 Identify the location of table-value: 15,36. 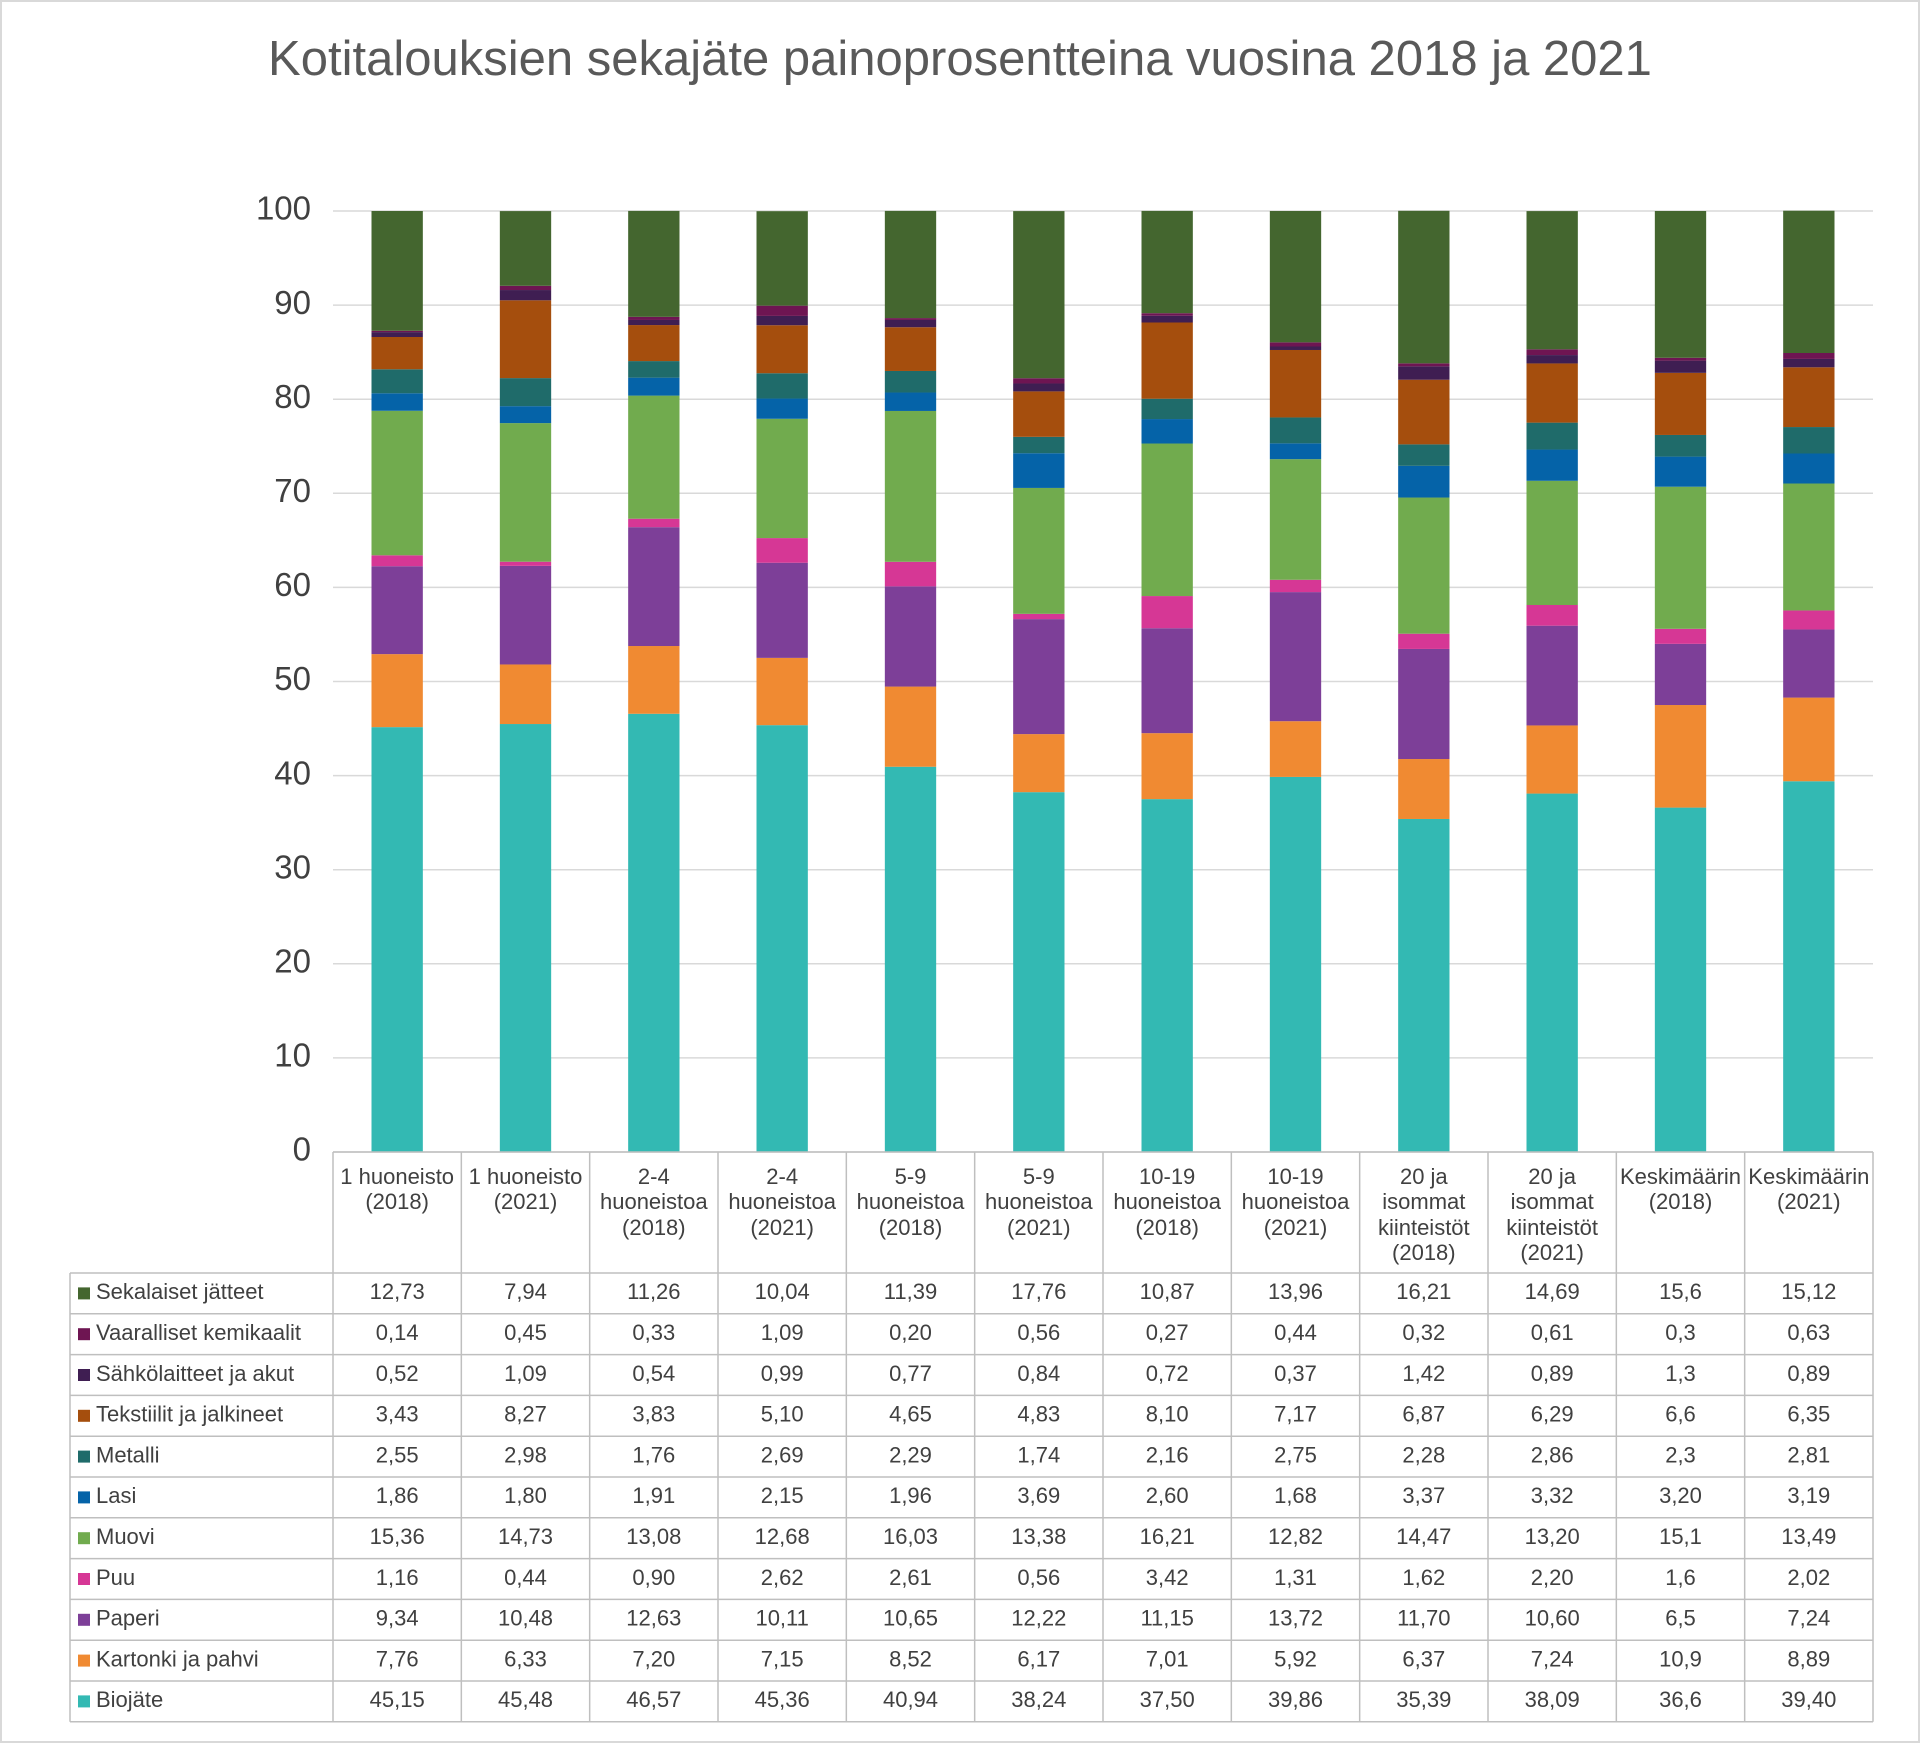
(397, 1536).